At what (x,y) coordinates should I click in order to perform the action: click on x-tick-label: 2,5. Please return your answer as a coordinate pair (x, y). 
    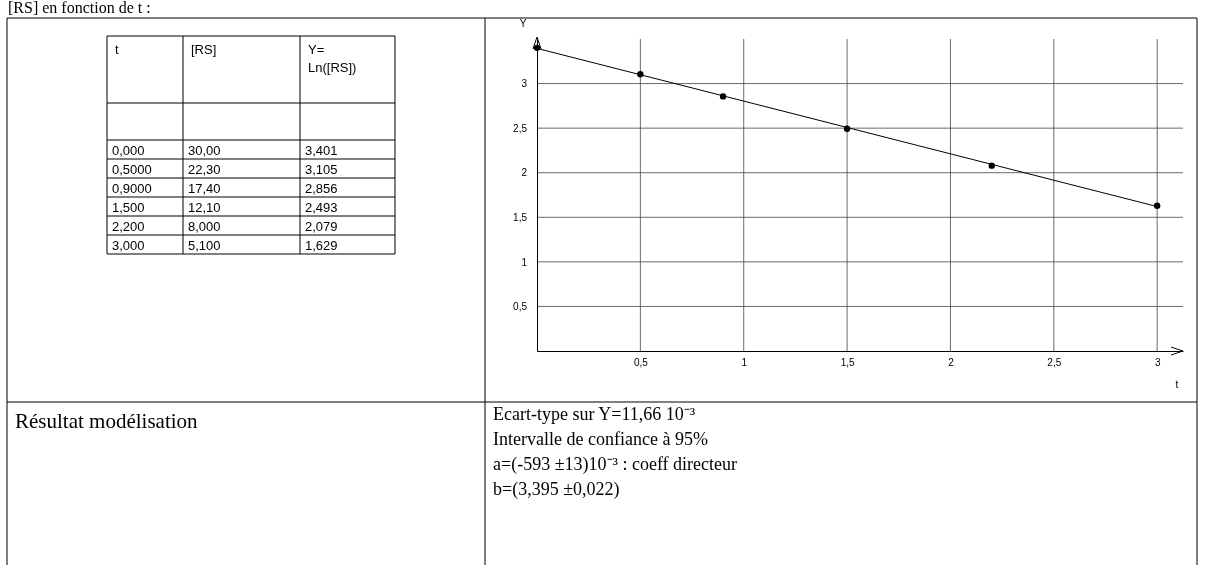
    Looking at the image, I should click on (1054, 363).